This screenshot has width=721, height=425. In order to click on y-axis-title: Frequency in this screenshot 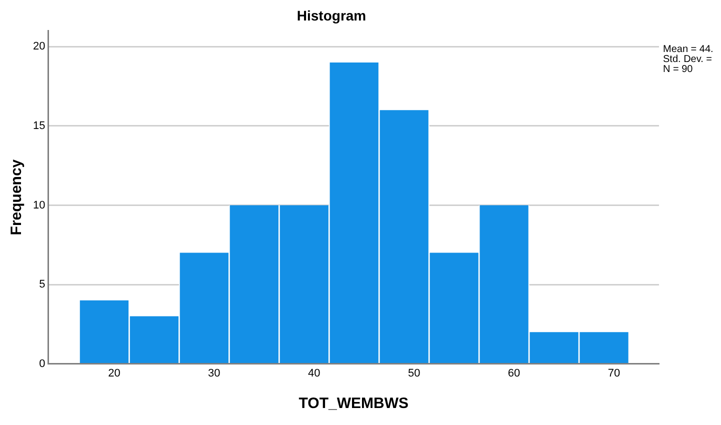, I will do `click(17, 197)`.